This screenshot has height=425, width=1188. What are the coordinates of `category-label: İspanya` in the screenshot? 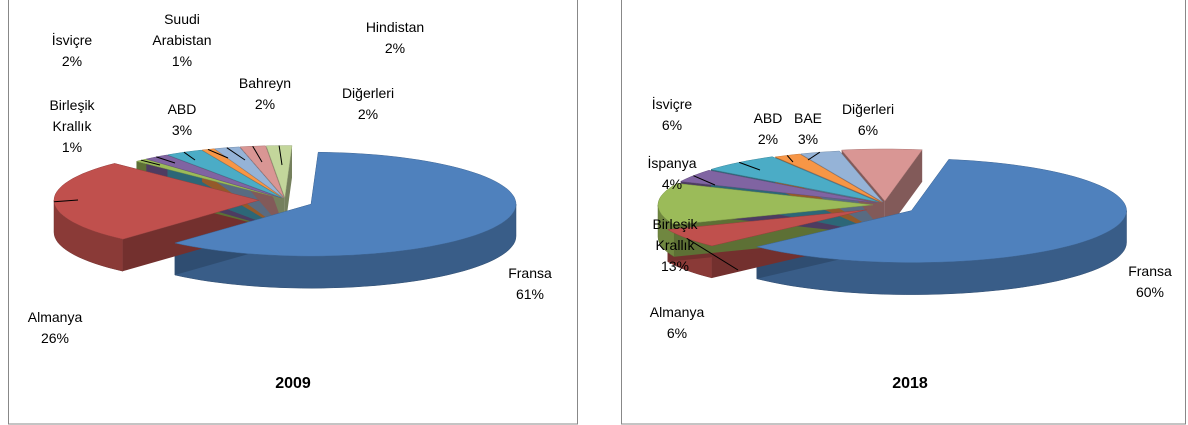 It's located at (671, 162).